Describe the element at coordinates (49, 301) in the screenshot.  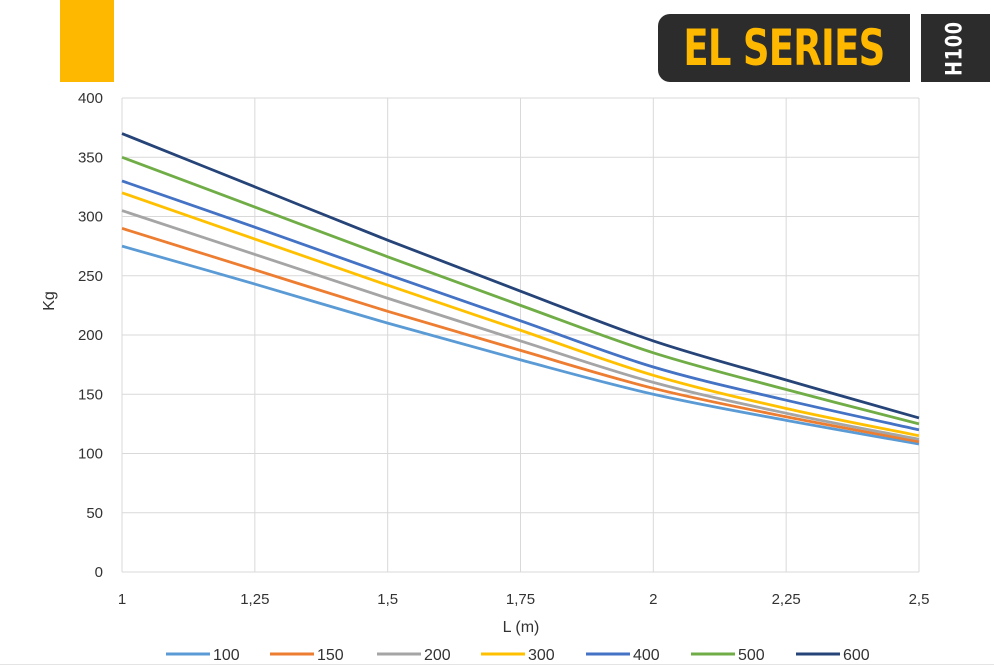
I see `y-axis-title: Kg` at that location.